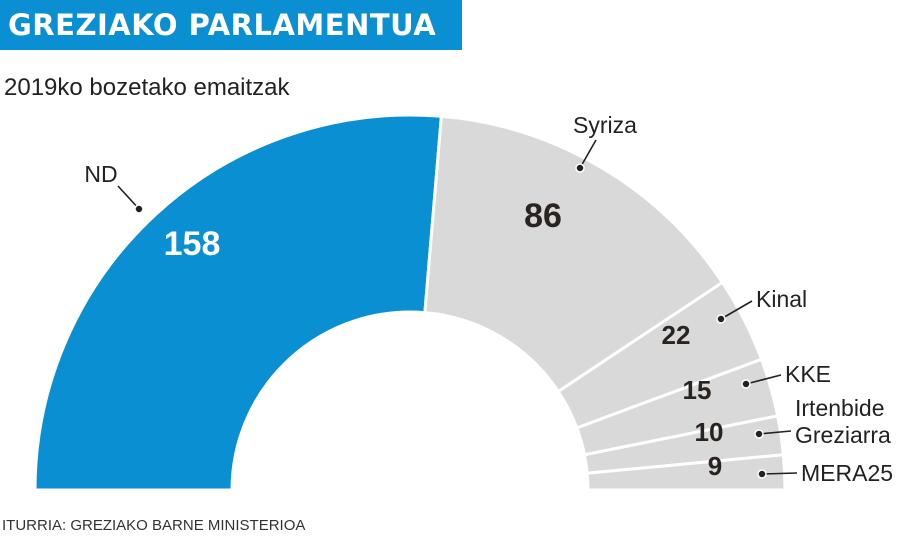  What do you see at coordinates (781, 299) in the screenshot?
I see `party-label-kinal: Kinal` at bounding box center [781, 299].